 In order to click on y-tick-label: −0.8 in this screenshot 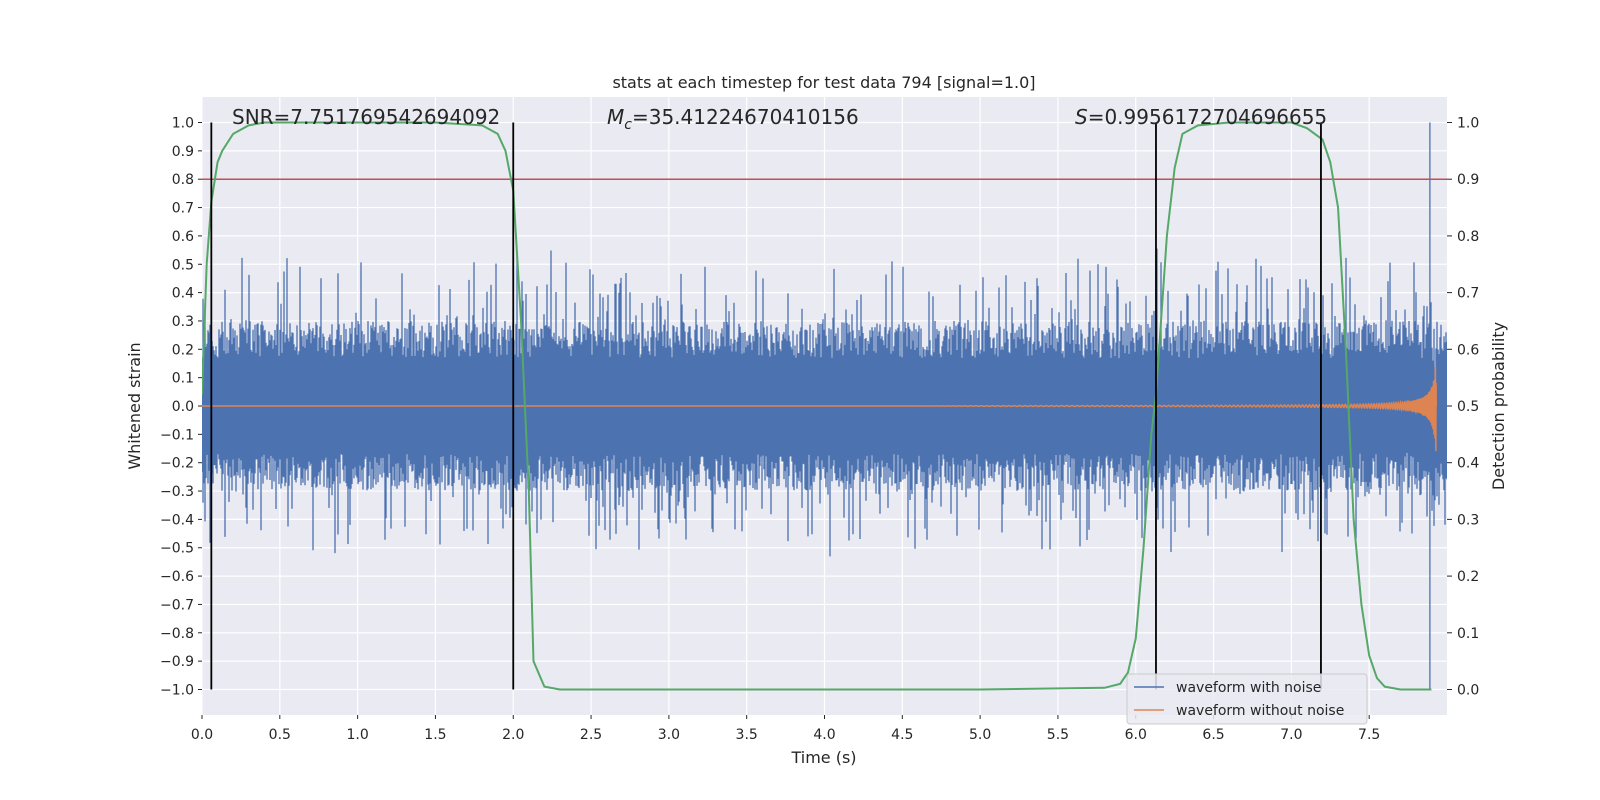, I will do `click(177, 634)`.